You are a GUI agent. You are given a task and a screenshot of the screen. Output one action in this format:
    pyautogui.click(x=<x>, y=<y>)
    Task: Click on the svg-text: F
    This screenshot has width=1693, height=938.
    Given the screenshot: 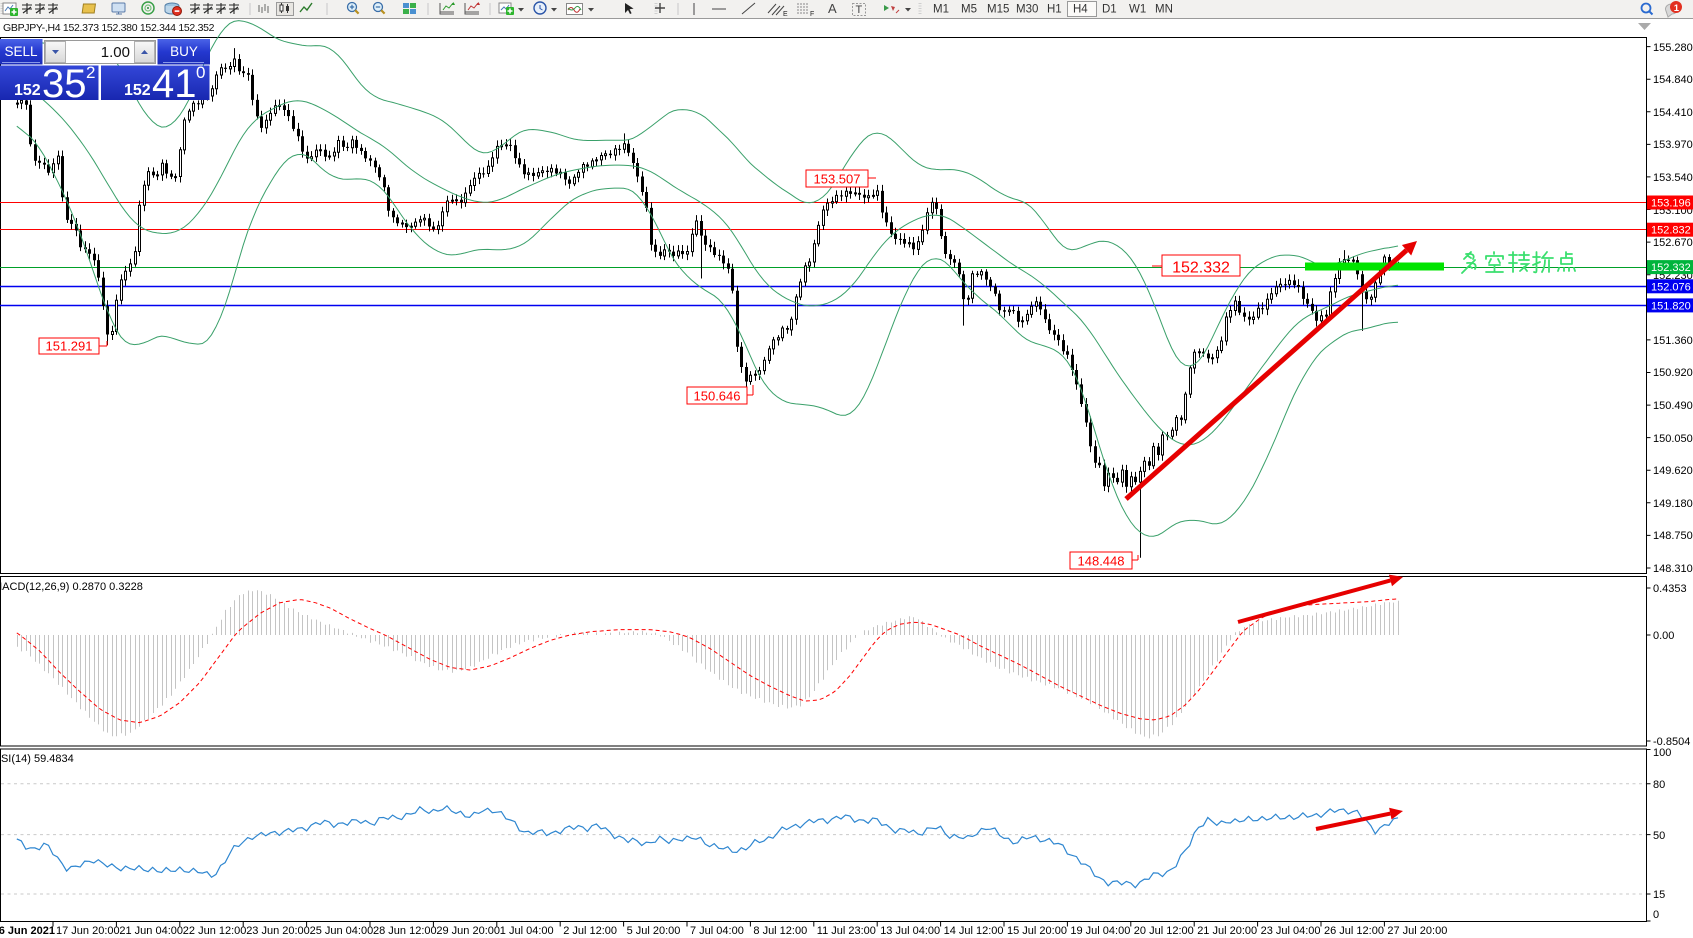 What is the action you would take?
    pyautogui.click(x=812, y=14)
    